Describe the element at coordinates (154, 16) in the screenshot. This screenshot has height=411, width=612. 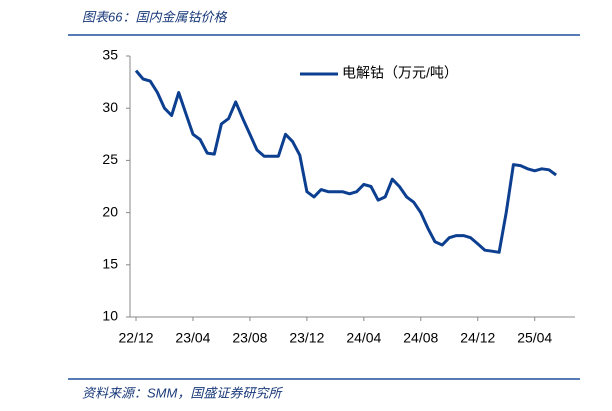
I see `chart-title: 图表66：国内金属钴价格` at that location.